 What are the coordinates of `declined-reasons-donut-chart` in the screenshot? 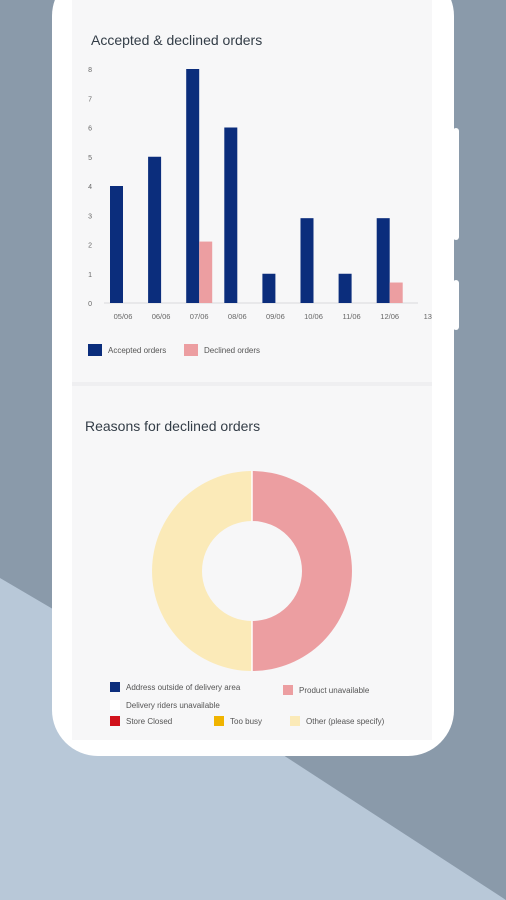 It's located at (252, 571).